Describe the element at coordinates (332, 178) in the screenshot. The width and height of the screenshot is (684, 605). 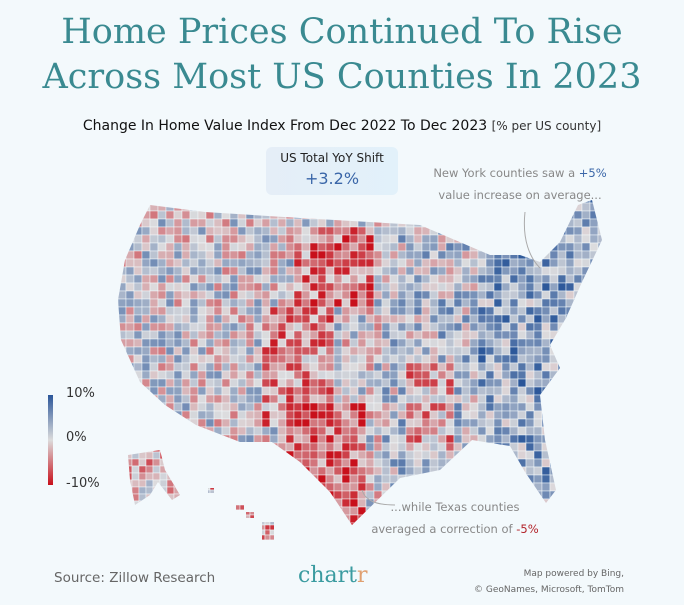
I see `badge-value: +3.2%` at that location.